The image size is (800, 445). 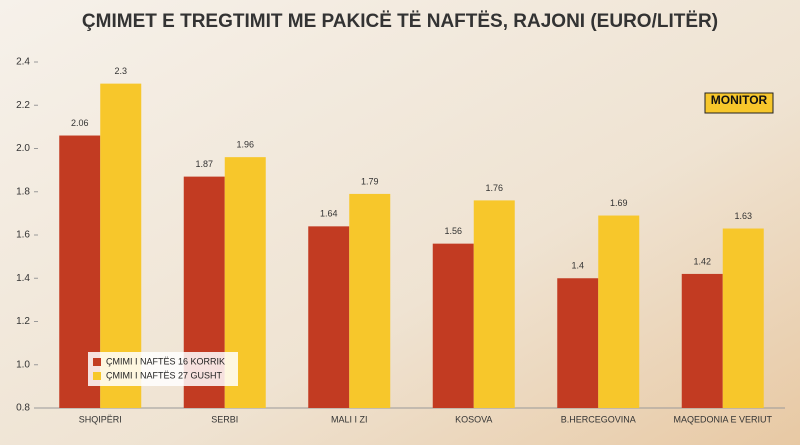 What do you see at coordinates (349, 419) in the screenshot?
I see `x-tick-label: MALI I ZI` at bounding box center [349, 419].